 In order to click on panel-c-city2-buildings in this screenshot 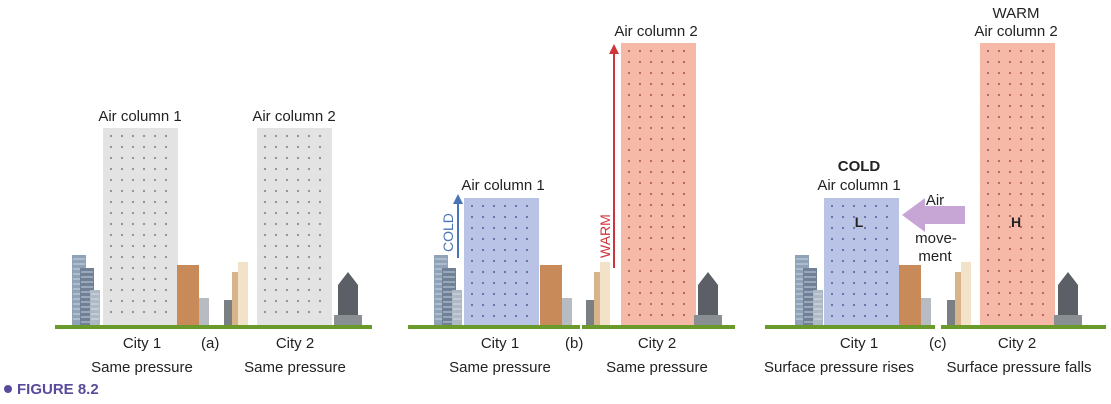, I will do `click(959, 293)`.